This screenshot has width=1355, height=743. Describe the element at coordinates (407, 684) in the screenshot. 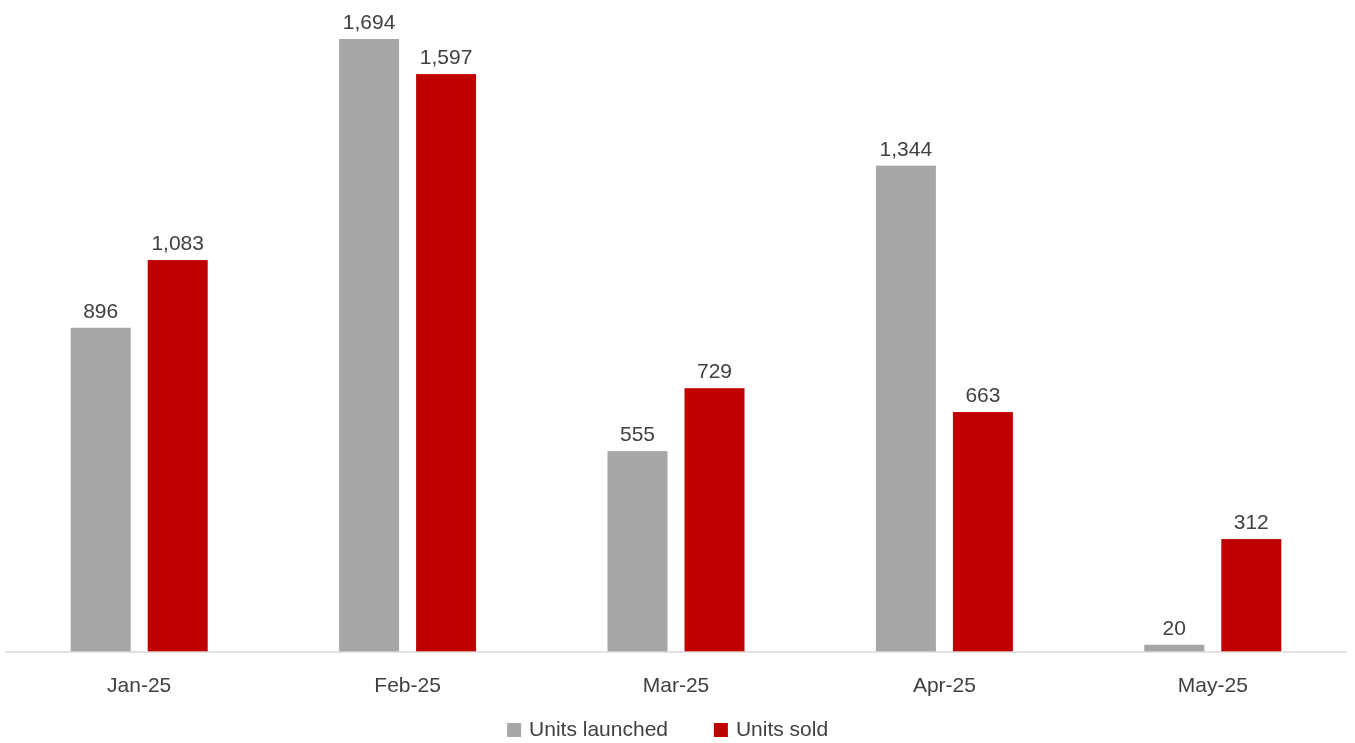

I see `x-tick-label: Feb-25` at that location.